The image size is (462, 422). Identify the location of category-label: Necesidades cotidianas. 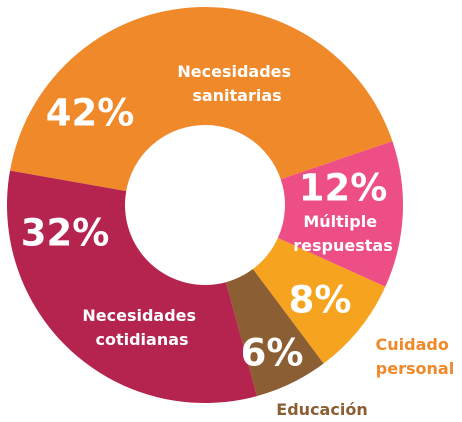
(141, 327).